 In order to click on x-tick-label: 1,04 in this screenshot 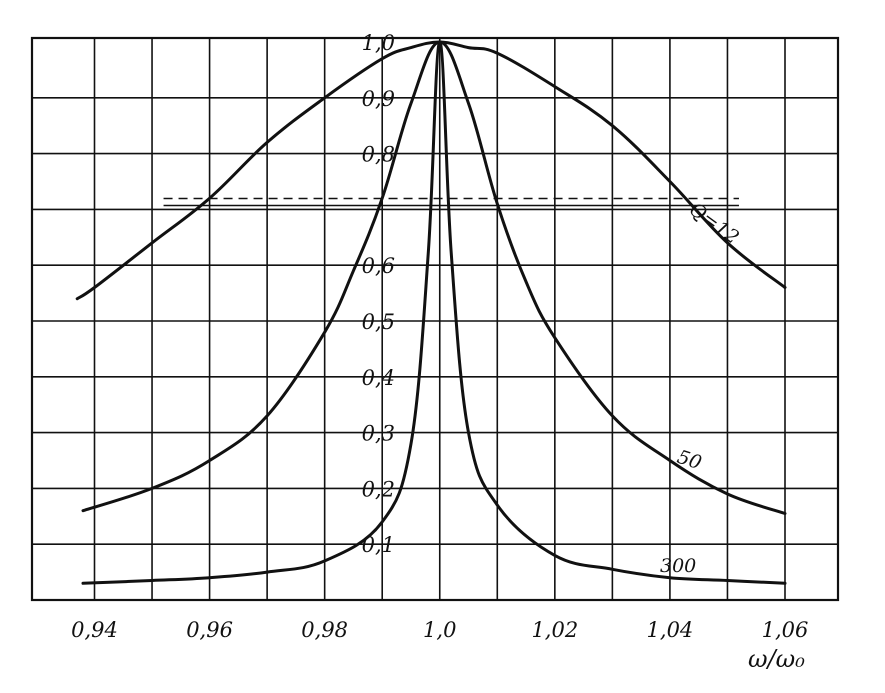, I will do `click(670, 630)`.